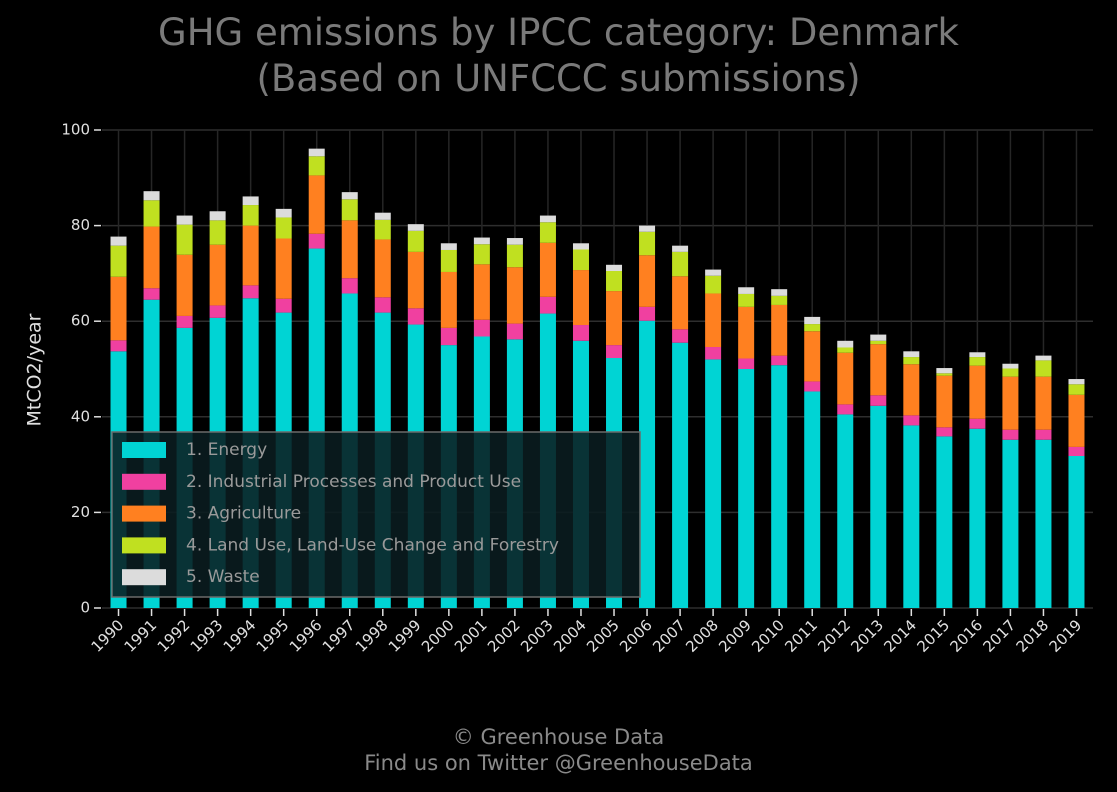 This screenshot has height=792, width=1117. I want to click on y-tick-label-5: 100, so click(75, 130).